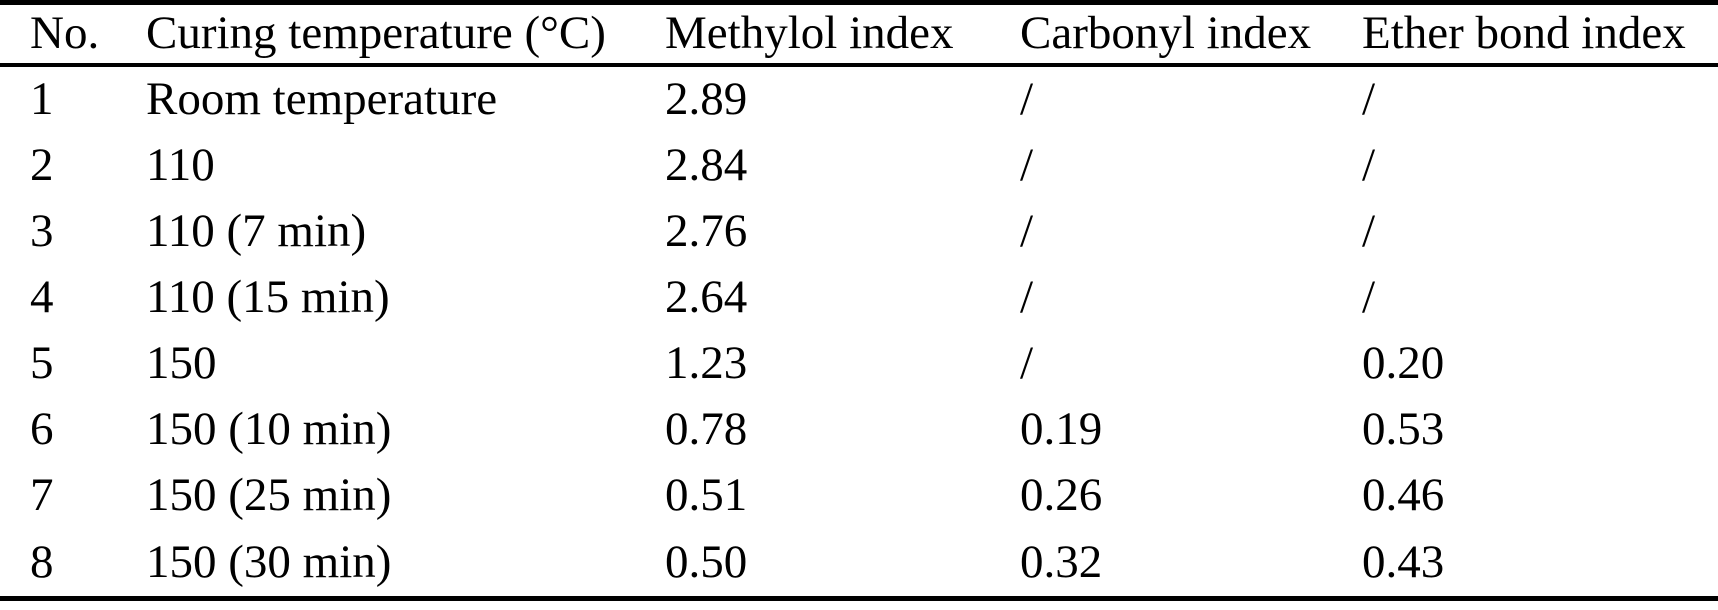 The image size is (1718, 610). Describe the element at coordinates (859, 563) in the screenshot. I see `table-row: 8 150 (30 min) 0.50 0.32 0.43` at that location.